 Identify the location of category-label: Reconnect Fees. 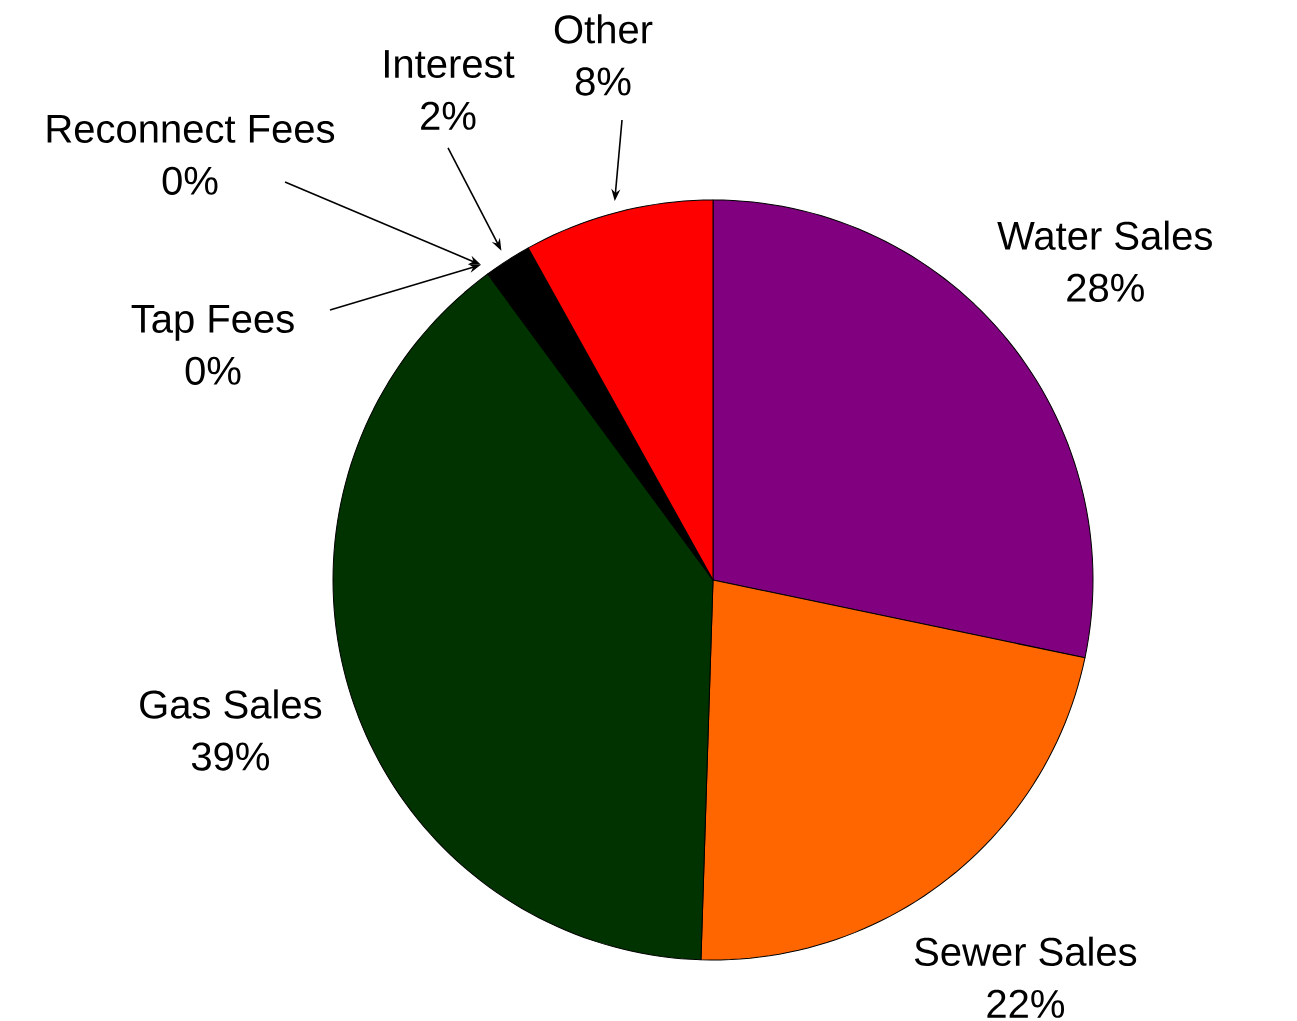
(191, 129).